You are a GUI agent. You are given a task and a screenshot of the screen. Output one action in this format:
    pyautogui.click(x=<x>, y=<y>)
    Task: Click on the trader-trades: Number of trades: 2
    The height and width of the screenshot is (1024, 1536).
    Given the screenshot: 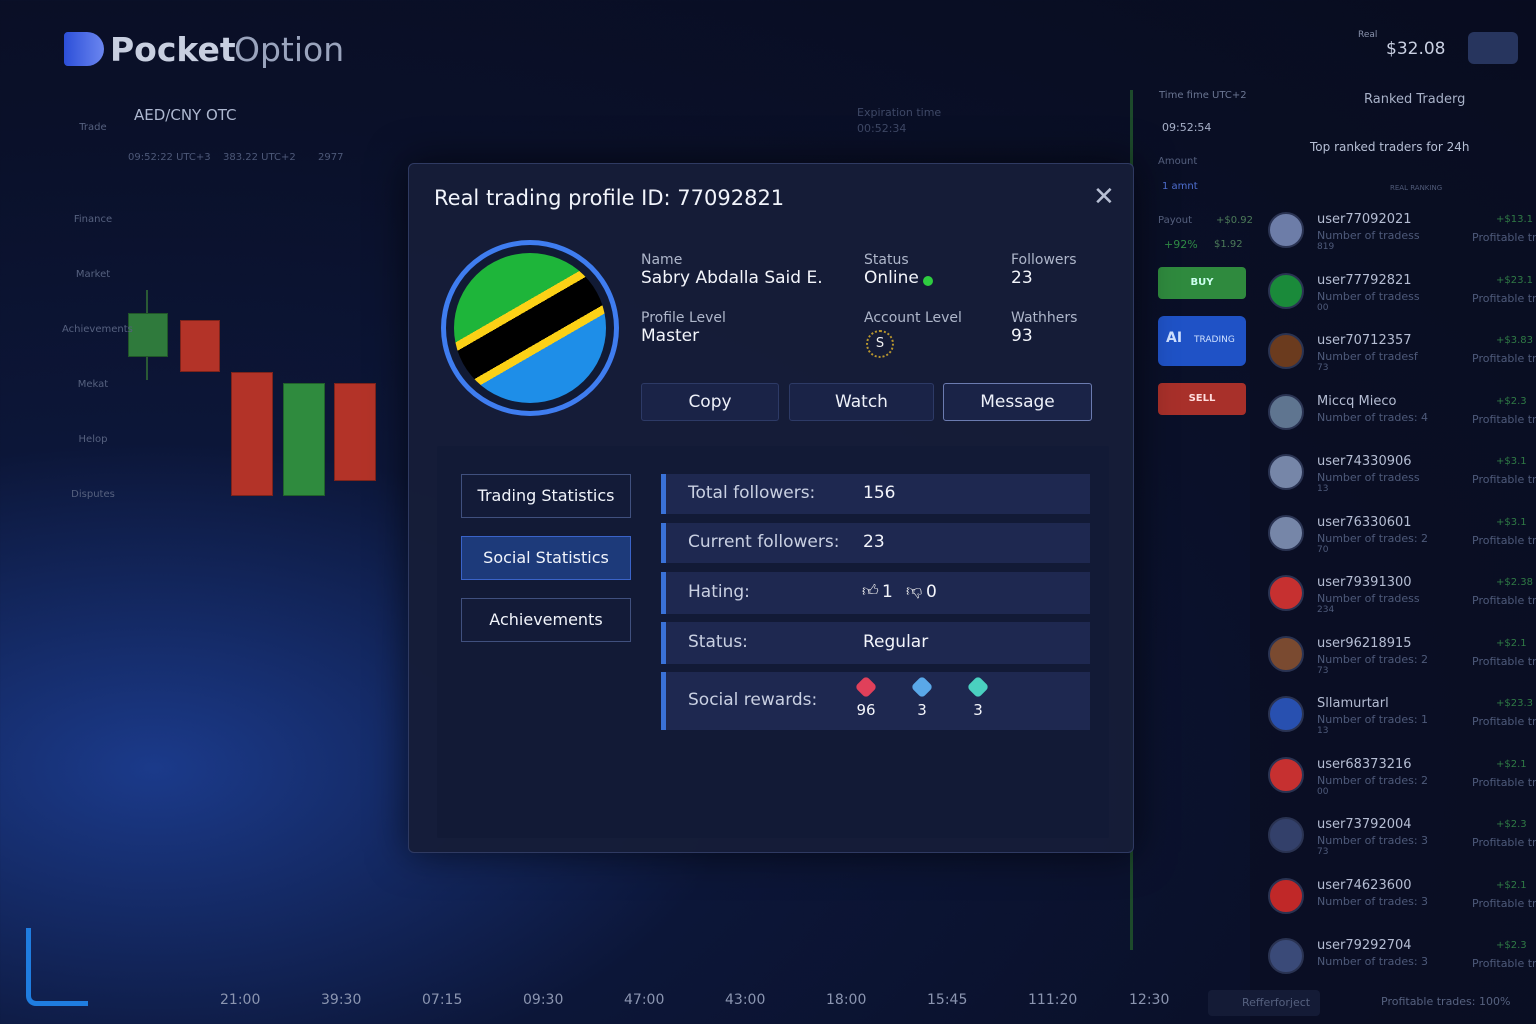 What is the action you would take?
    pyautogui.click(x=1373, y=780)
    